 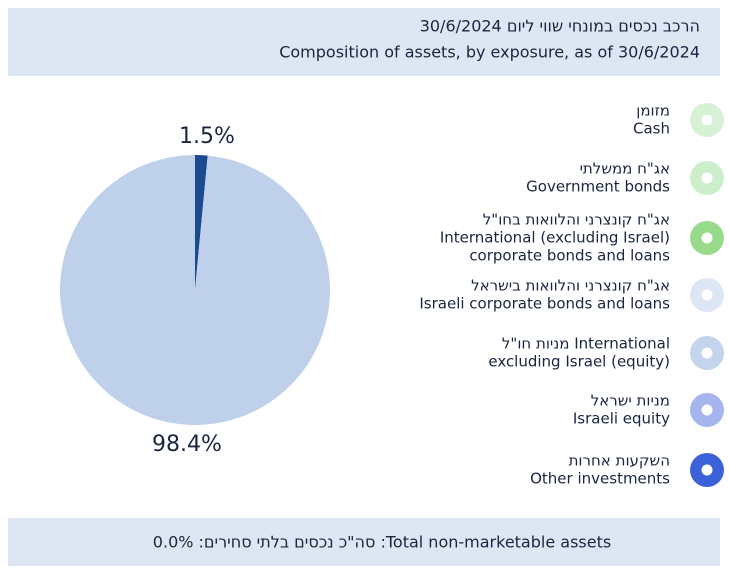 What do you see at coordinates (569, 256) in the screenshot?
I see `legend-en: corporate bonds and loans` at bounding box center [569, 256].